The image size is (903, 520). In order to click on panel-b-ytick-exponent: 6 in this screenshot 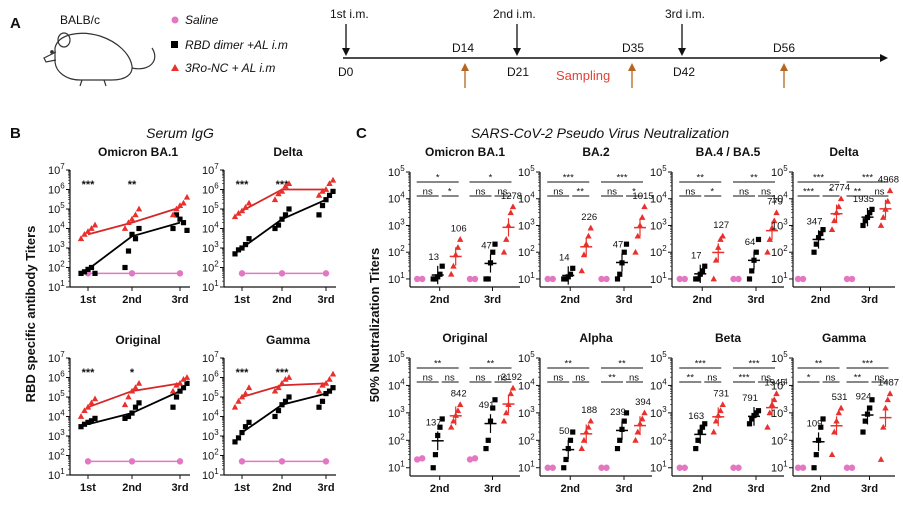, I will do `click(62, 374)`.